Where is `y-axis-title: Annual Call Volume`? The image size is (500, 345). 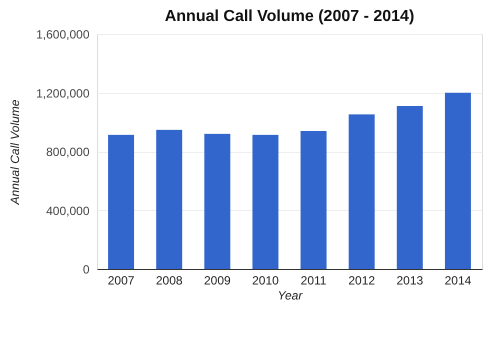 y-axis-title: Annual Call Volume is located at coordinates (15, 152).